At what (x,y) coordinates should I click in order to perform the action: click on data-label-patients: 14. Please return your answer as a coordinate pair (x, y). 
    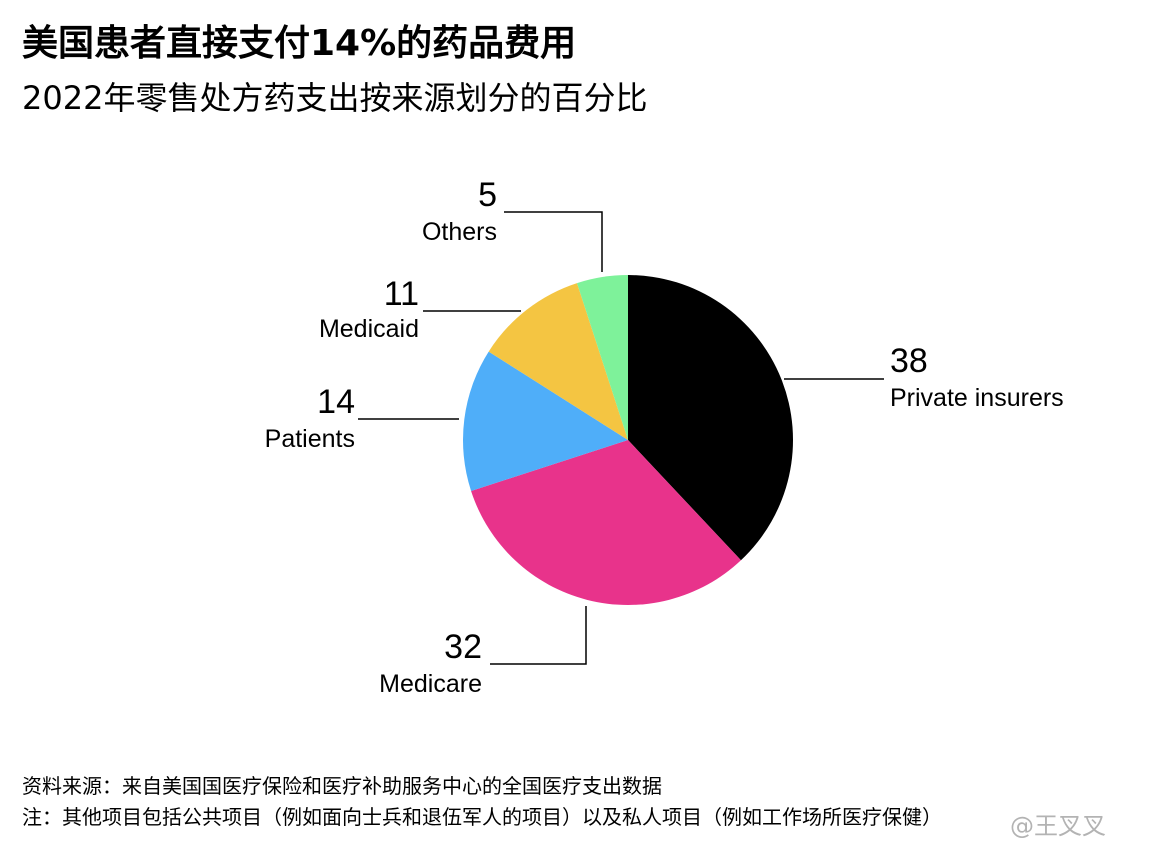
    Looking at the image, I should click on (336, 402).